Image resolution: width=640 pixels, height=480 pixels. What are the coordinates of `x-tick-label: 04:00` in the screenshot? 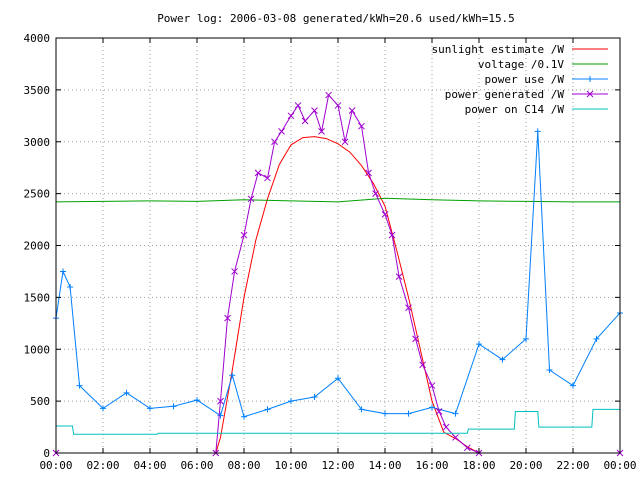 It's located at (149, 465).